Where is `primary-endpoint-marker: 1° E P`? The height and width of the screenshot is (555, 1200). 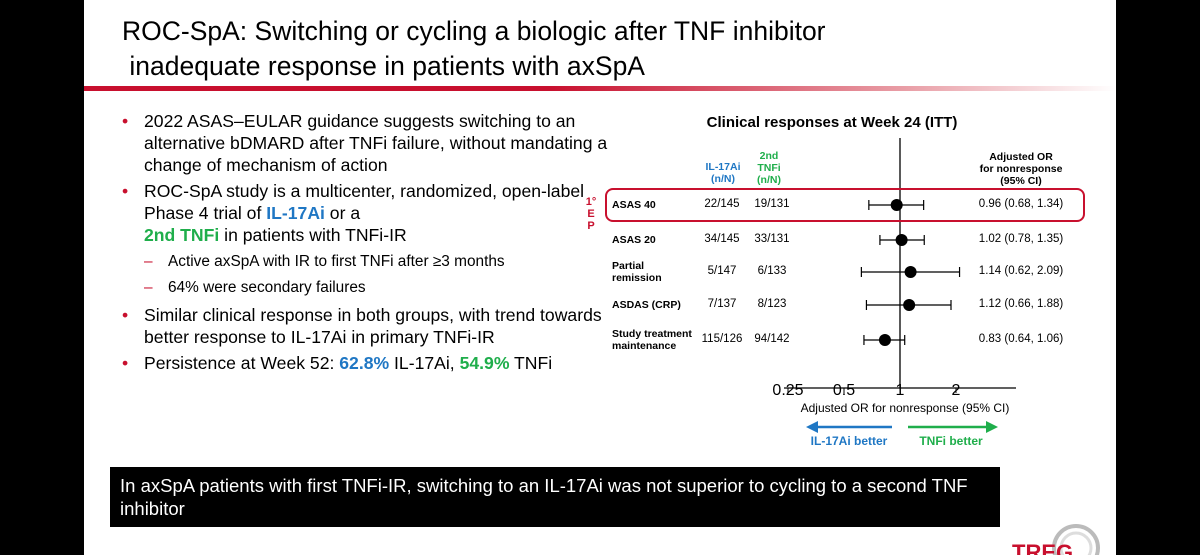 primary-endpoint-marker: 1° E P is located at coordinates (591, 214).